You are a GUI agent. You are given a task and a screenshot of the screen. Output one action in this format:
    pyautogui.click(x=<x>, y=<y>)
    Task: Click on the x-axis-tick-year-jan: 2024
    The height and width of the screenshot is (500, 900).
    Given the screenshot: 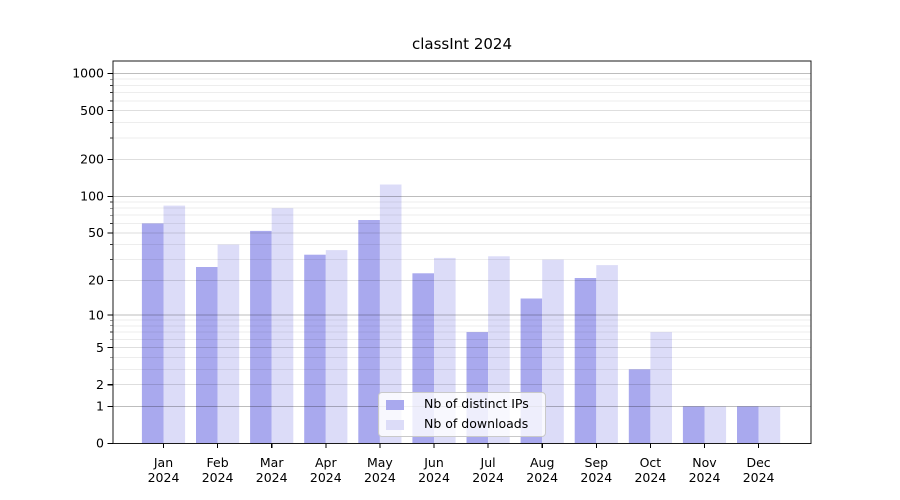 What is the action you would take?
    pyautogui.click(x=164, y=477)
    